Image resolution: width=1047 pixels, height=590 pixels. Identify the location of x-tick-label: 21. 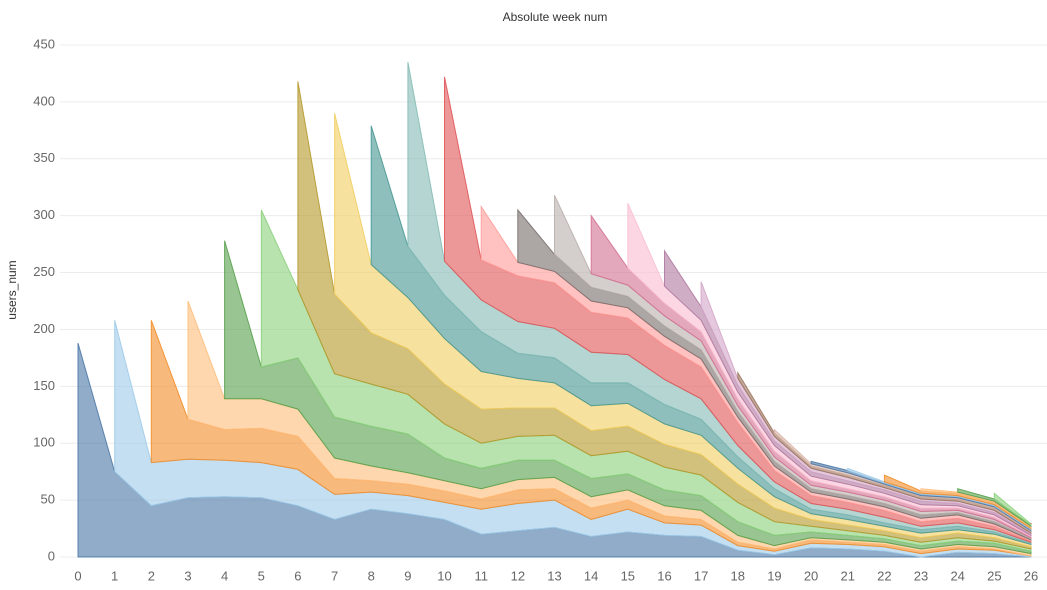
(847, 575).